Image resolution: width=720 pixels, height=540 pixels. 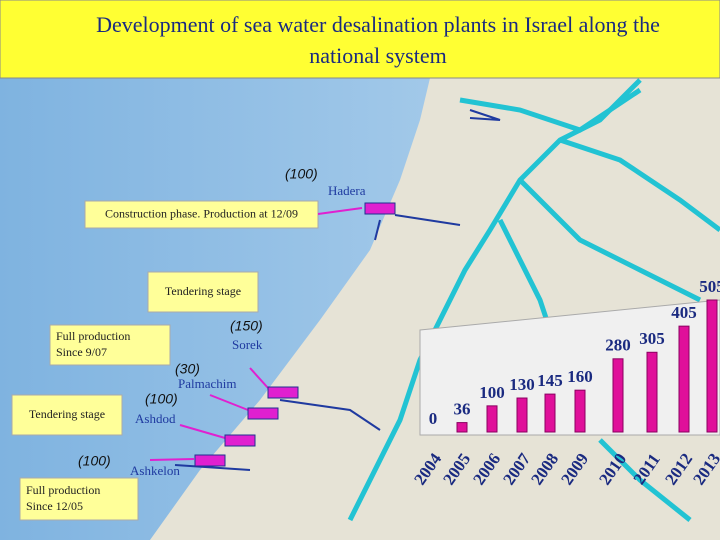 What do you see at coordinates (377, 55) in the screenshot?
I see `title: national system` at bounding box center [377, 55].